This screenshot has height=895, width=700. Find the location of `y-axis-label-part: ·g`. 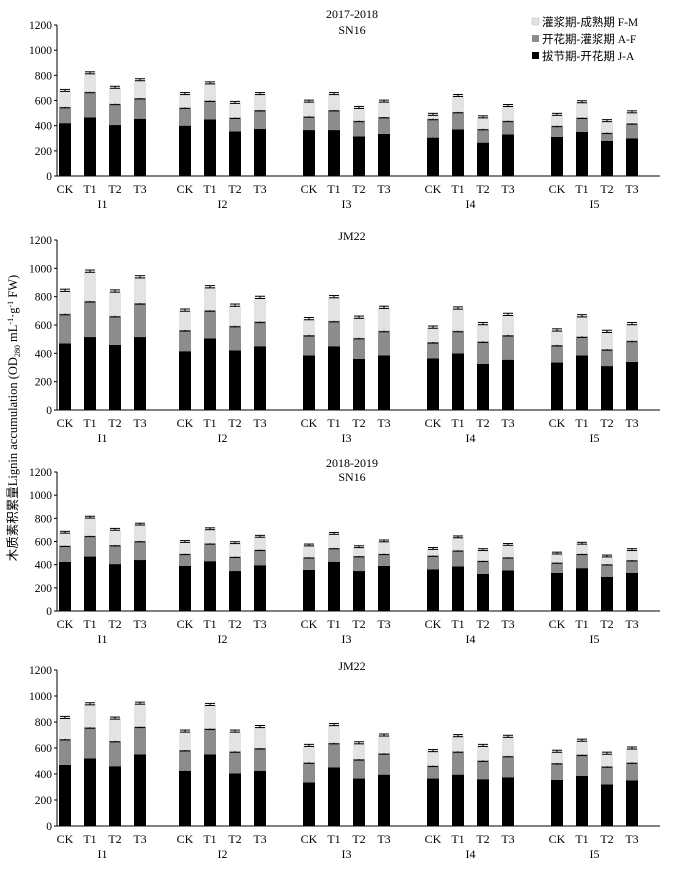

y-axis-label-part: ·g is located at coordinates (13, 312).